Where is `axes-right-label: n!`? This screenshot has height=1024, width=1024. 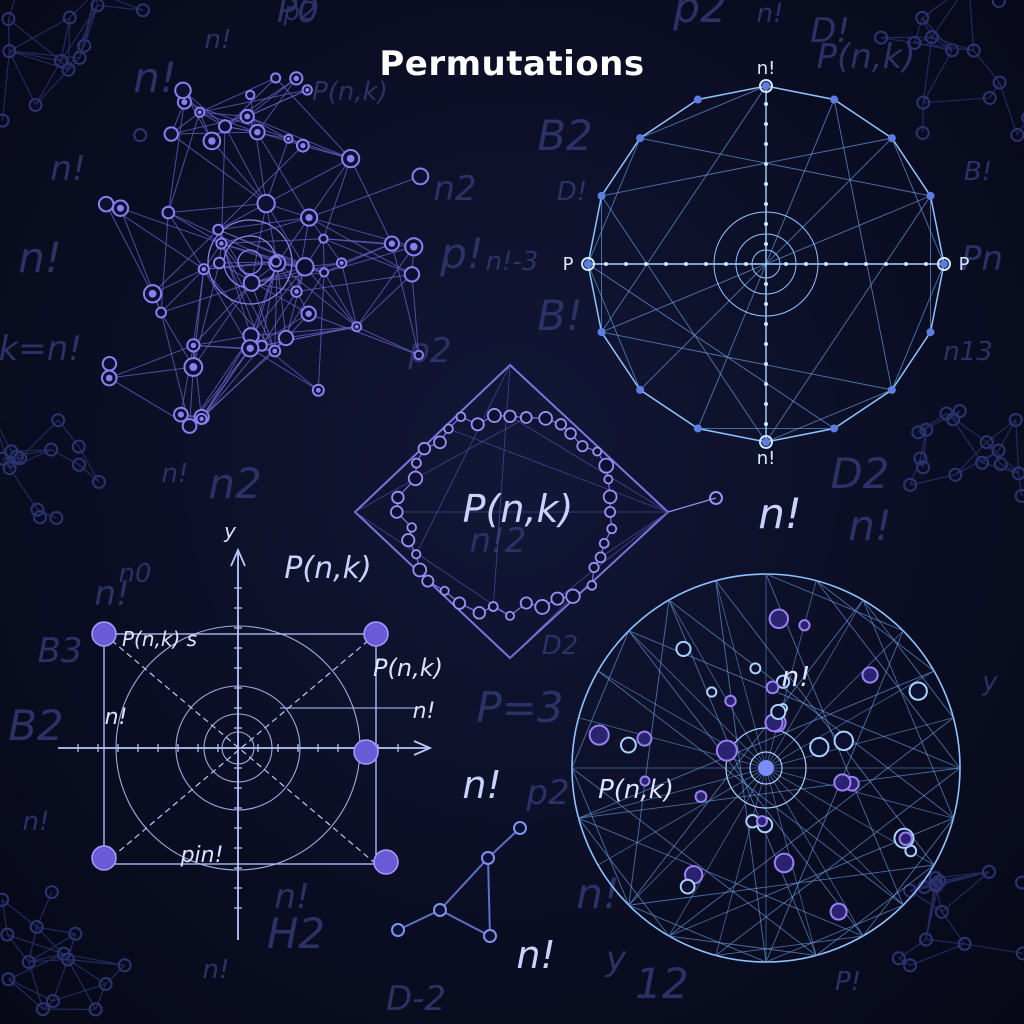
axes-right-label: n! is located at coordinates (424, 711).